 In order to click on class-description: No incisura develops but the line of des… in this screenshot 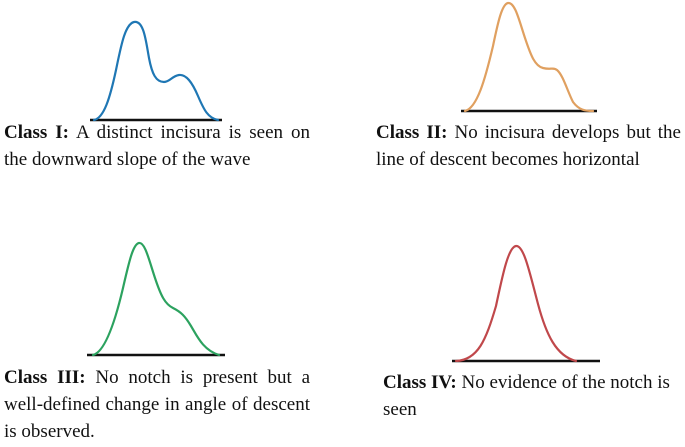, I will do `click(528, 146)`.